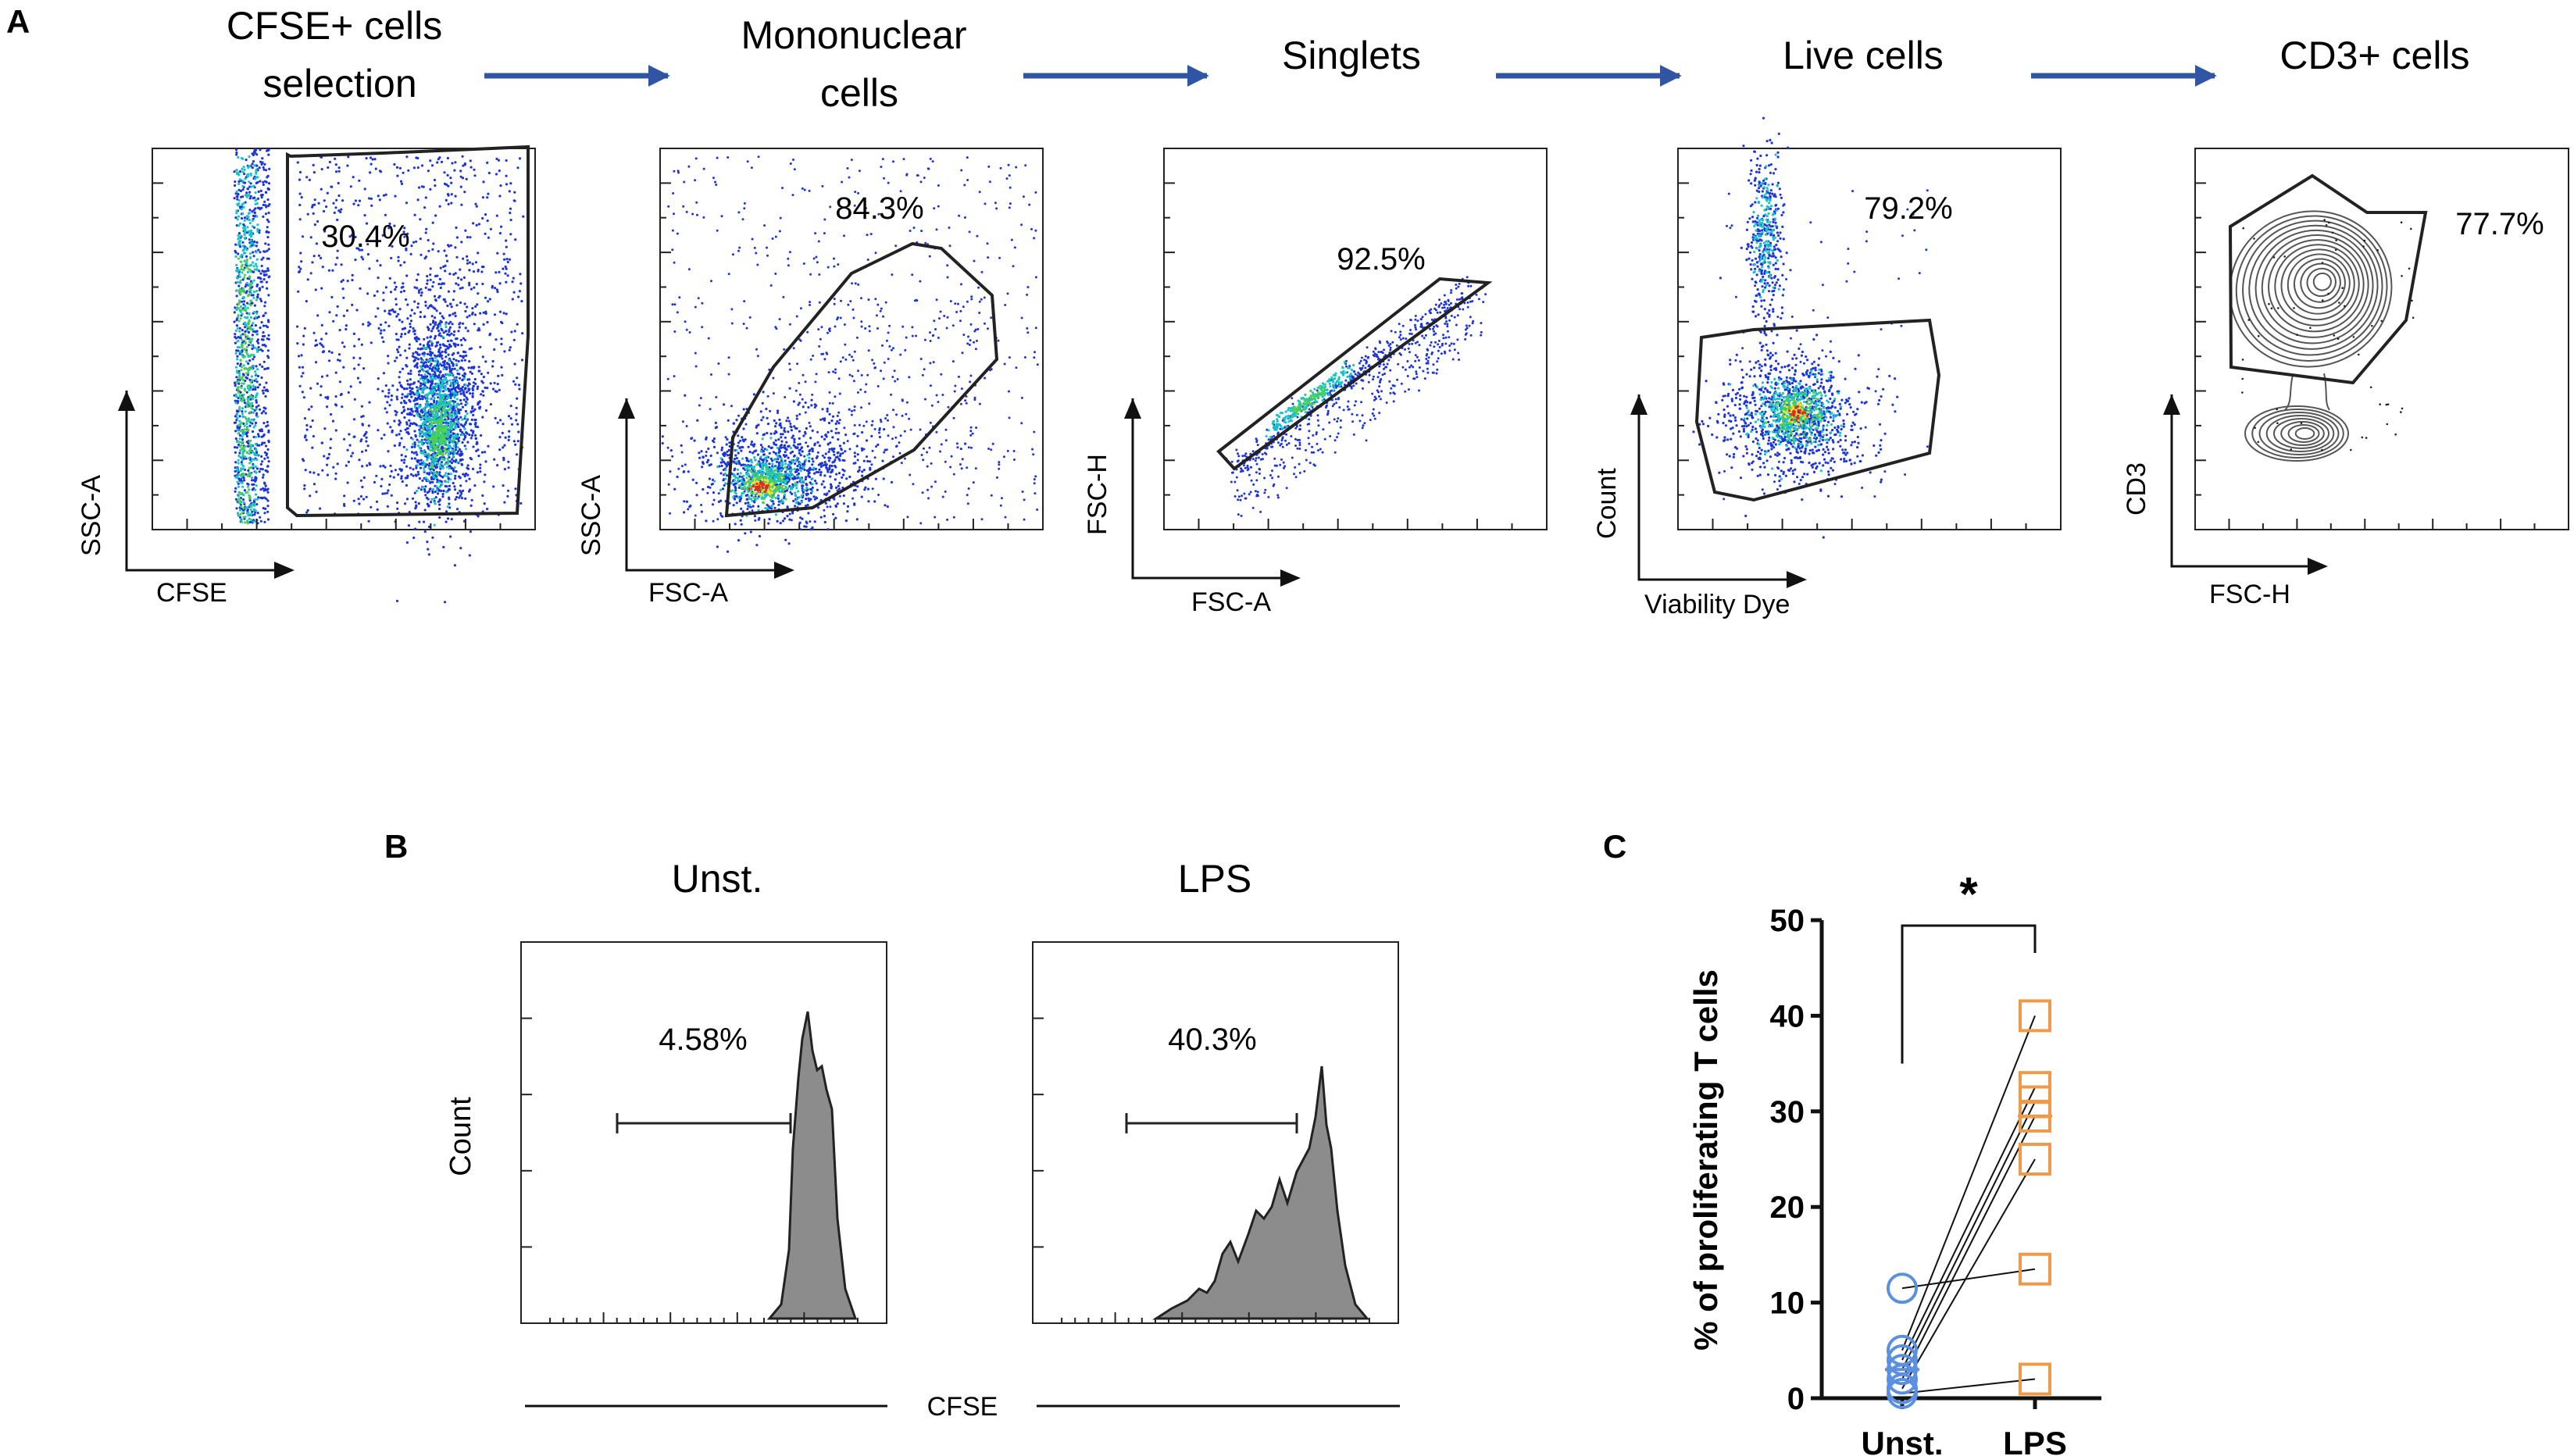  Describe the element at coordinates (460, 1136) in the screenshot. I see `histogram-y-label: Count` at that location.